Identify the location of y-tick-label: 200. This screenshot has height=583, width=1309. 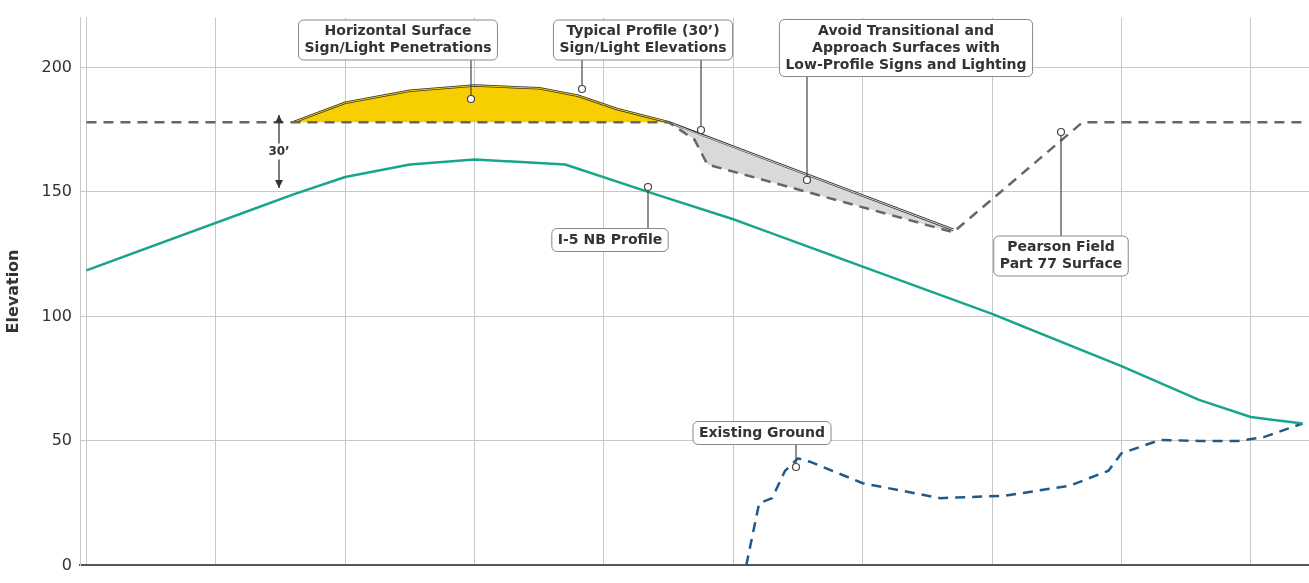
(56, 66).